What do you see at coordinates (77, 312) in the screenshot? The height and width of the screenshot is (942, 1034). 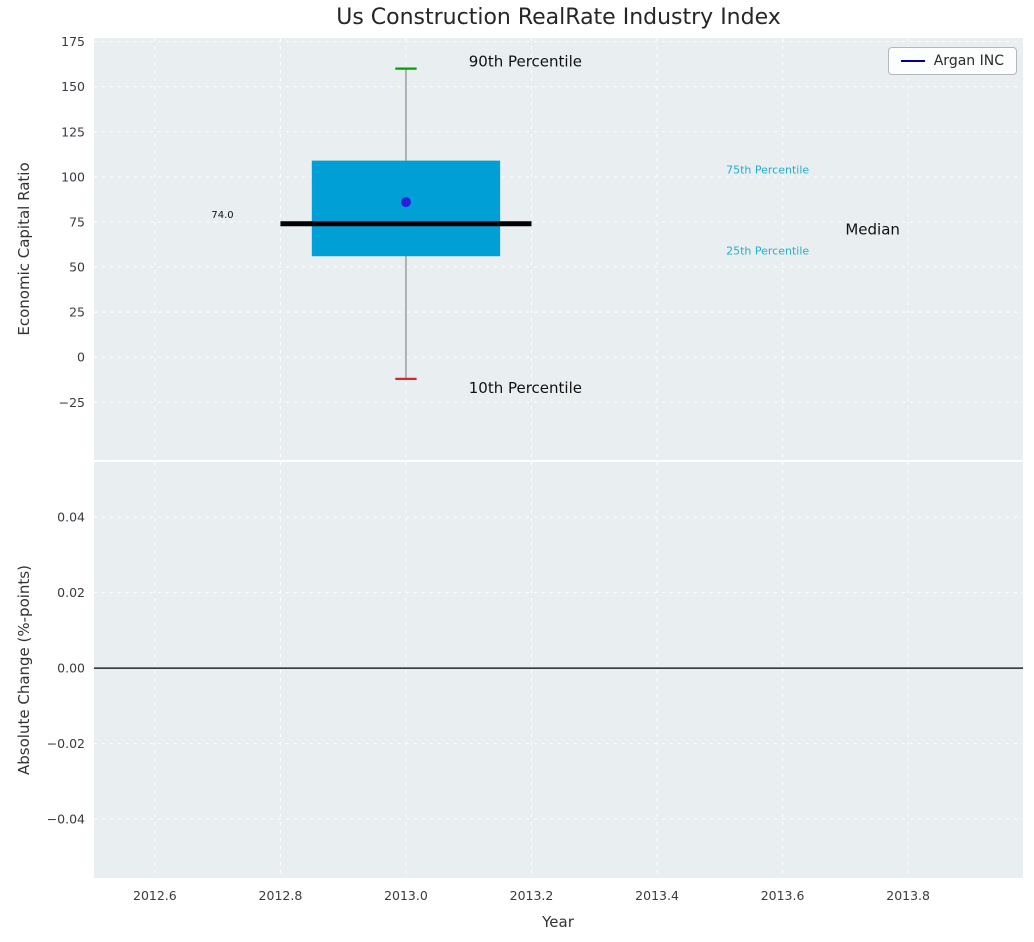 I see `y-tick-label: 25` at bounding box center [77, 312].